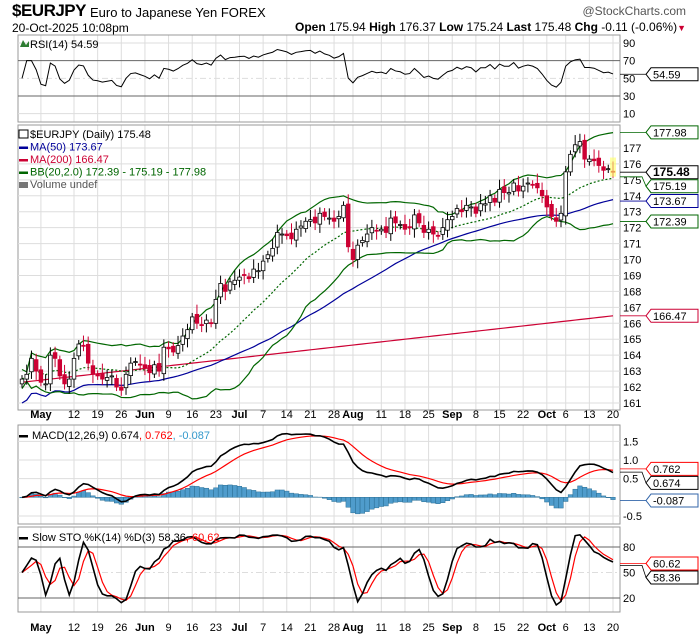  Describe the element at coordinates (630, 480) in the screenshot. I see `macd-ytick: 0.5` at that location.